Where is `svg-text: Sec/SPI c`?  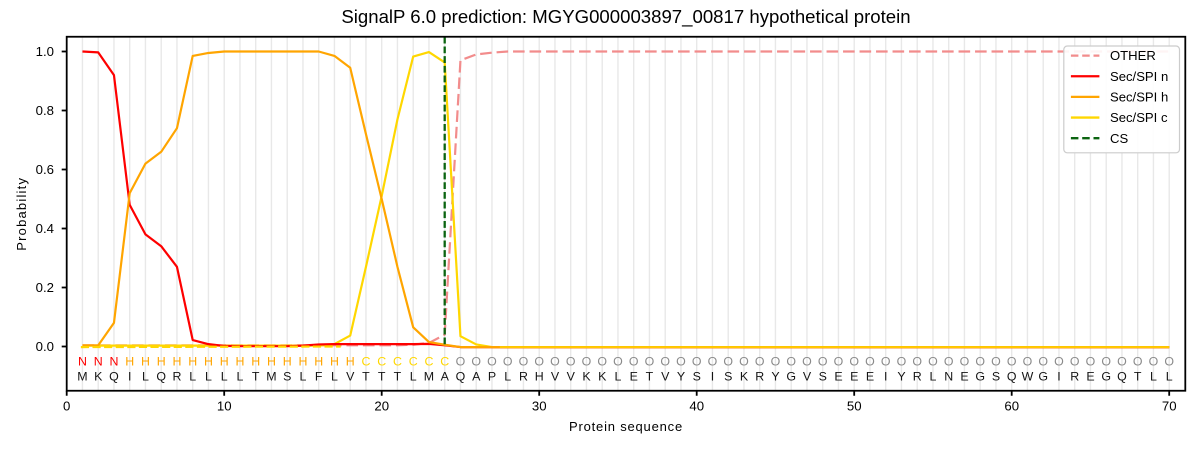 svg-text: Sec/SPI c is located at coordinates (1139, 117).